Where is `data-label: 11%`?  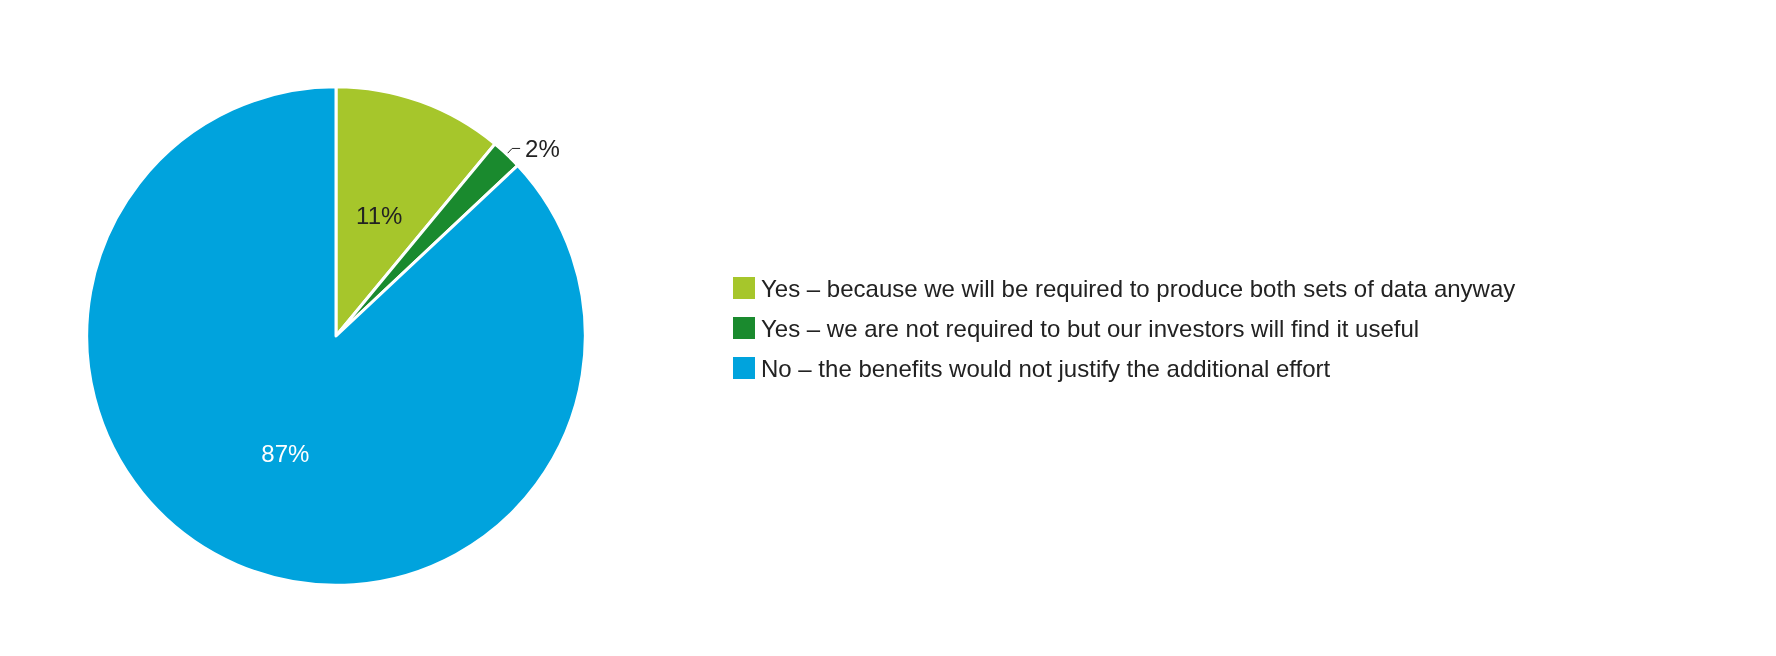 data-label: 11% is located at coordinates (379, 216).